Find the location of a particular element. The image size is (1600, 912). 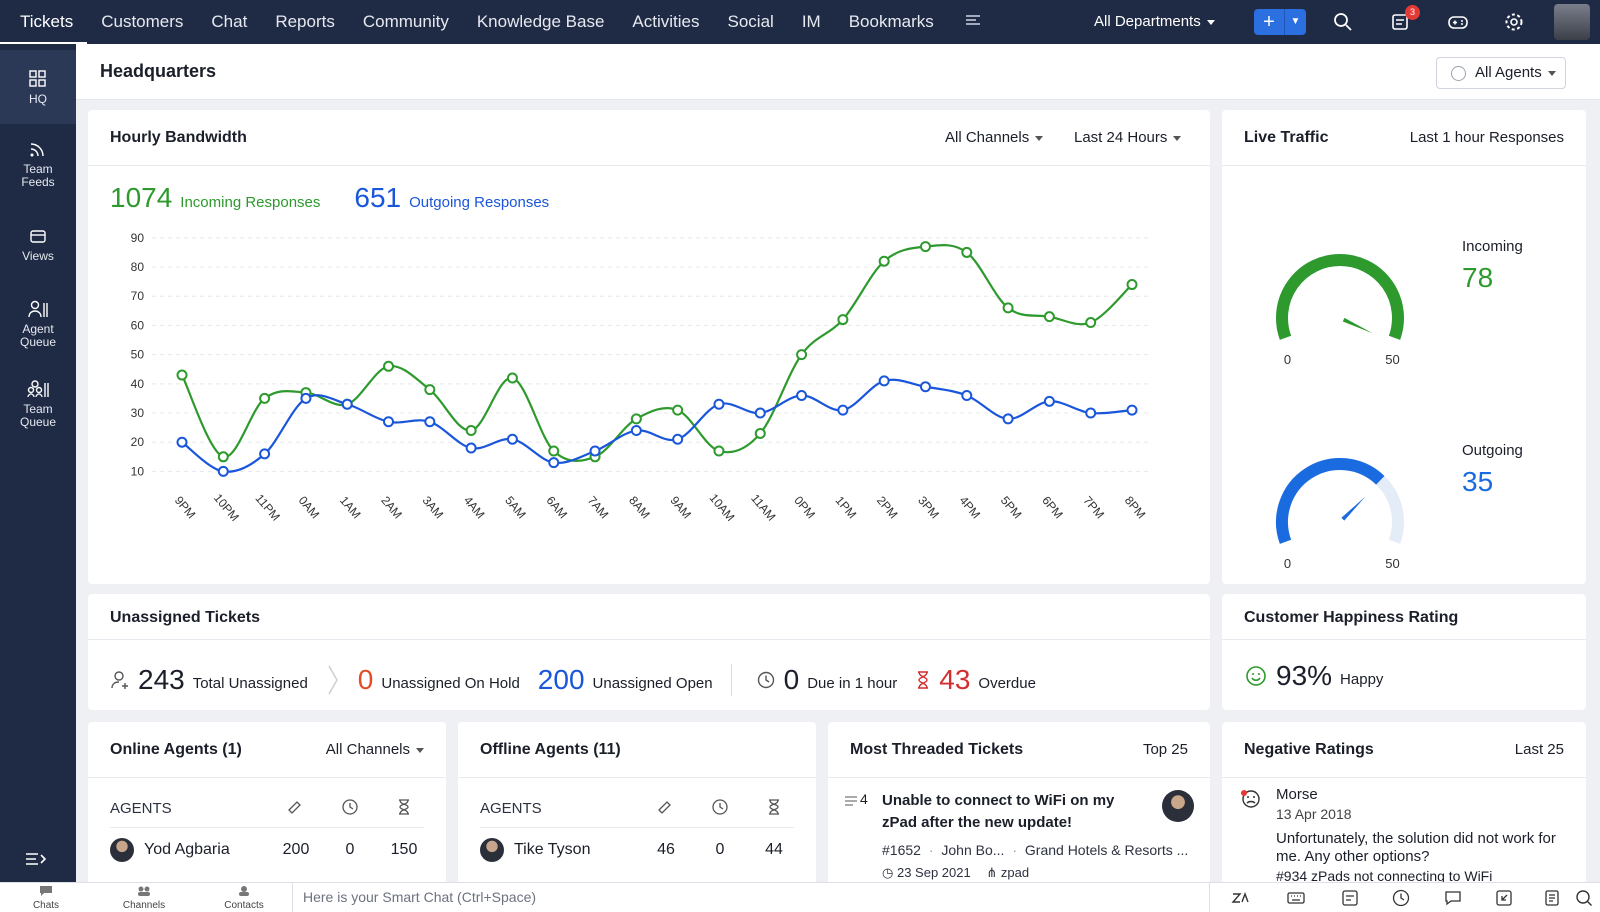

x-tick-label: 0AM is located at coordinates (309, 507).